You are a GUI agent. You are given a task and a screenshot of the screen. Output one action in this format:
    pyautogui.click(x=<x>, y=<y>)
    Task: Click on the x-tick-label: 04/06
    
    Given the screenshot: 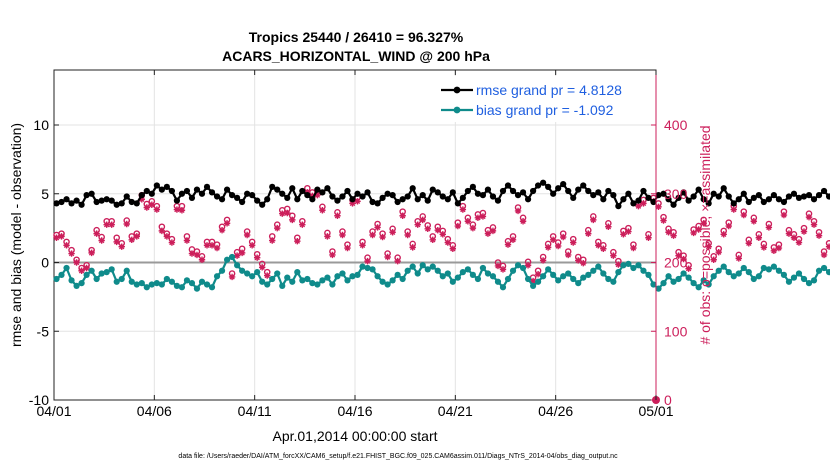 What is the action you would take?
    pyautogui.click(x=154, y=411)
    